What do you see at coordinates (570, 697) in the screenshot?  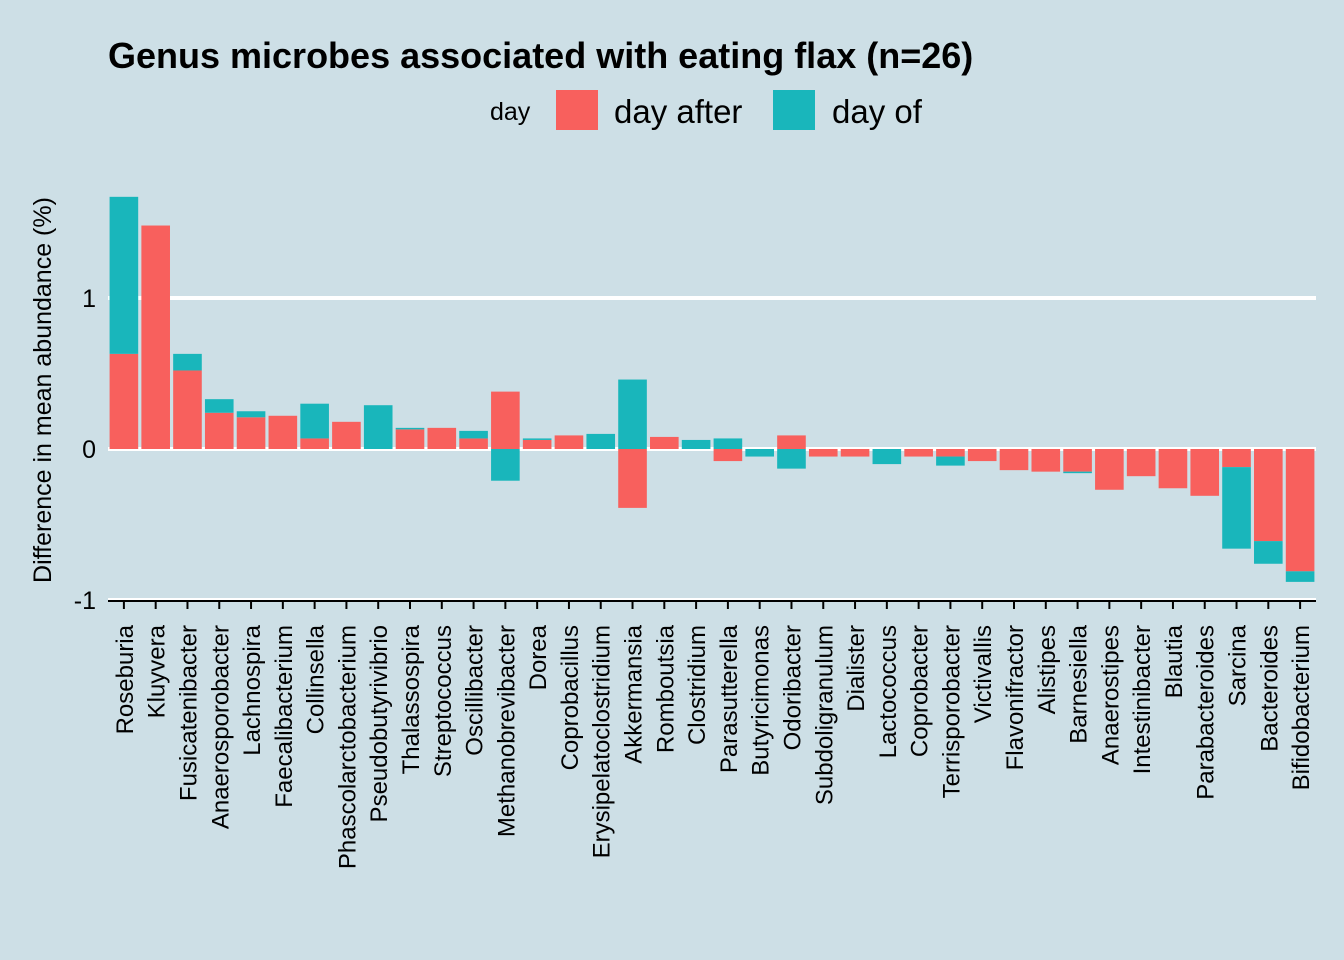 I see `x-tick-label: Coprobacillus` at bounding box center [570, 697].